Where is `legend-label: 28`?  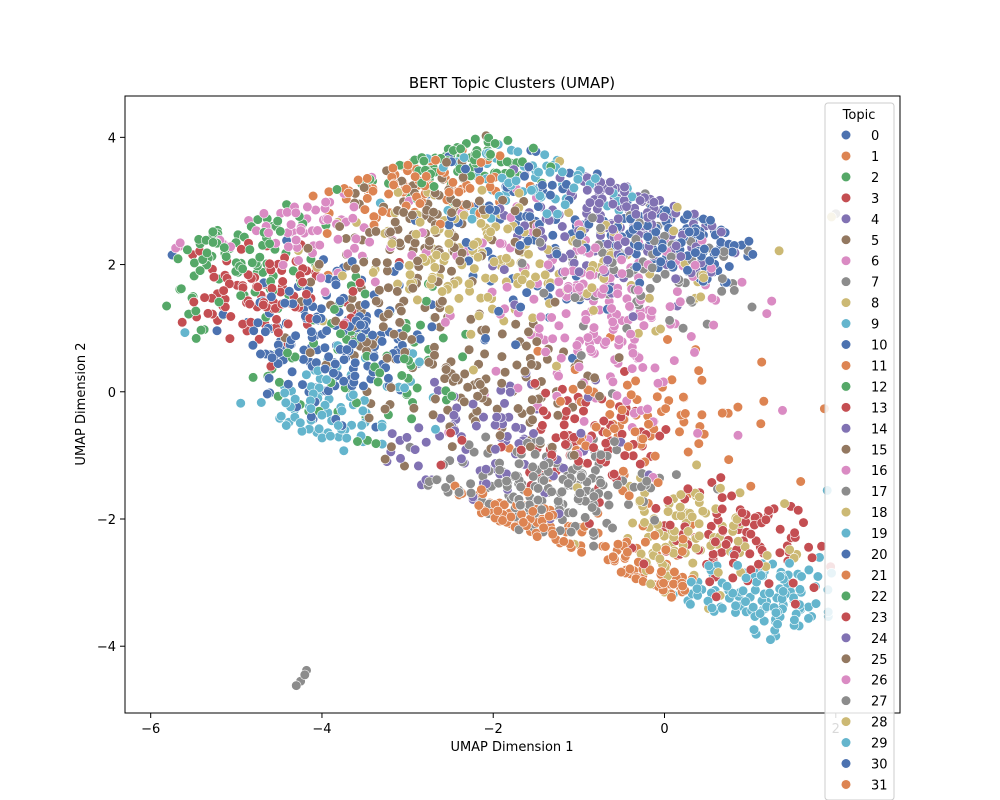 legend-label: 28 is located at coordinates (879, 723).